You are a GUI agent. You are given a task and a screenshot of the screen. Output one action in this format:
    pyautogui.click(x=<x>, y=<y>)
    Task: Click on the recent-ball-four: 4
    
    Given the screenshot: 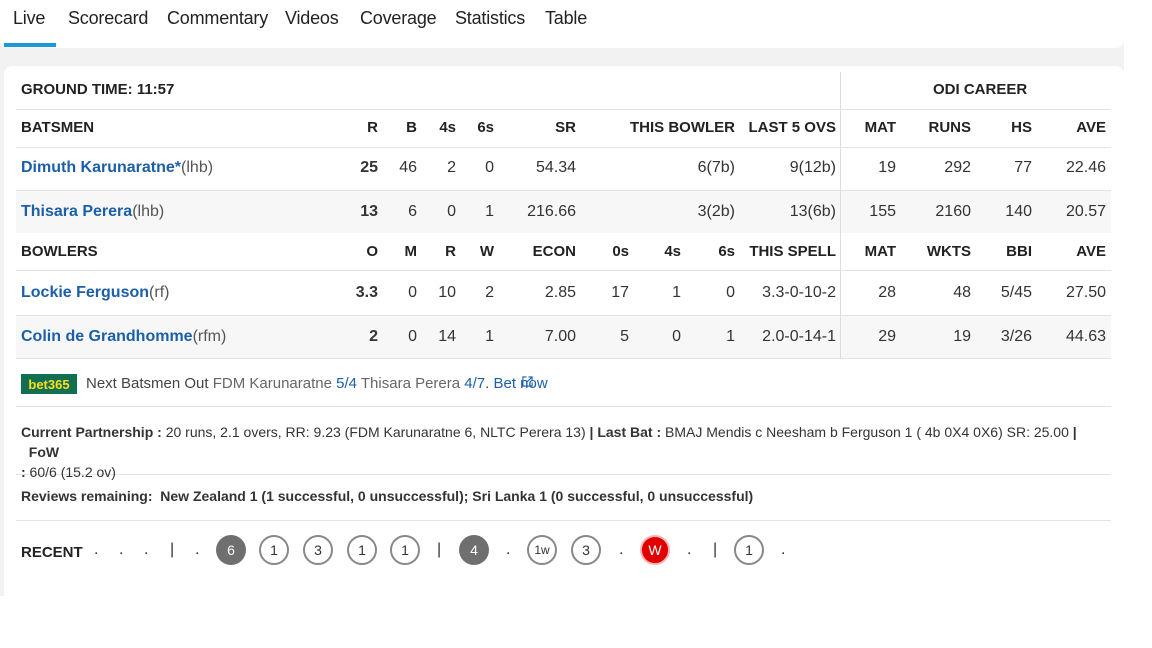 What is the action you would take?
    pyautogui.click(x=474, y=550)
    